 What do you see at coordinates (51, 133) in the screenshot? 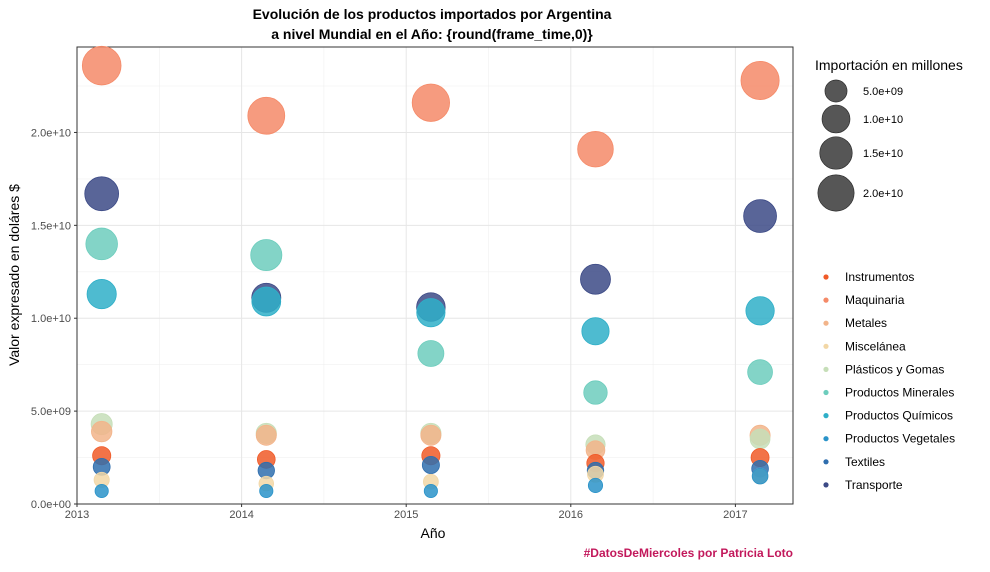
I see `y-tick-label: 2.0e+10` at bounding box center [51, 133].